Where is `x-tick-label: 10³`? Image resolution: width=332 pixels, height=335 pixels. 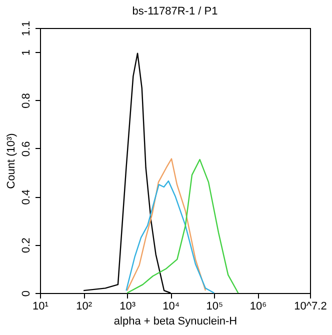 x-tick-label: 10³ is located at coordinates (128, 306).